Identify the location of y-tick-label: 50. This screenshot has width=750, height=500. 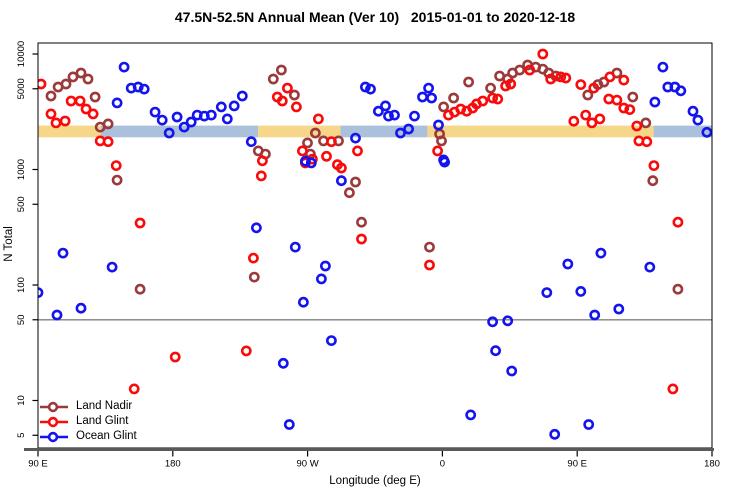
(21, 319).